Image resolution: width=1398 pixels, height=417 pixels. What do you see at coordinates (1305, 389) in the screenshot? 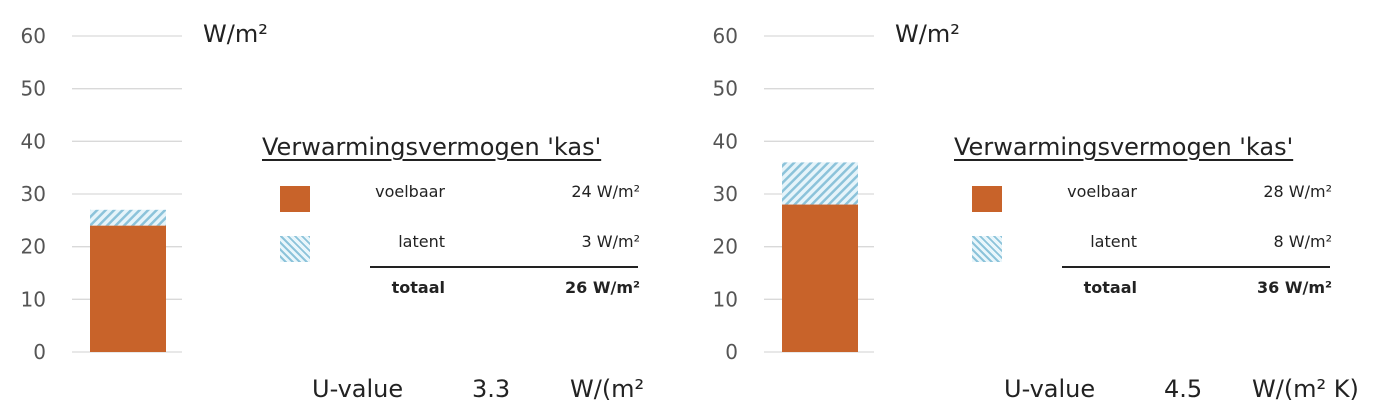
I see `uvalue-unit: W/(m² K)` at bounding box center [1305, 389].